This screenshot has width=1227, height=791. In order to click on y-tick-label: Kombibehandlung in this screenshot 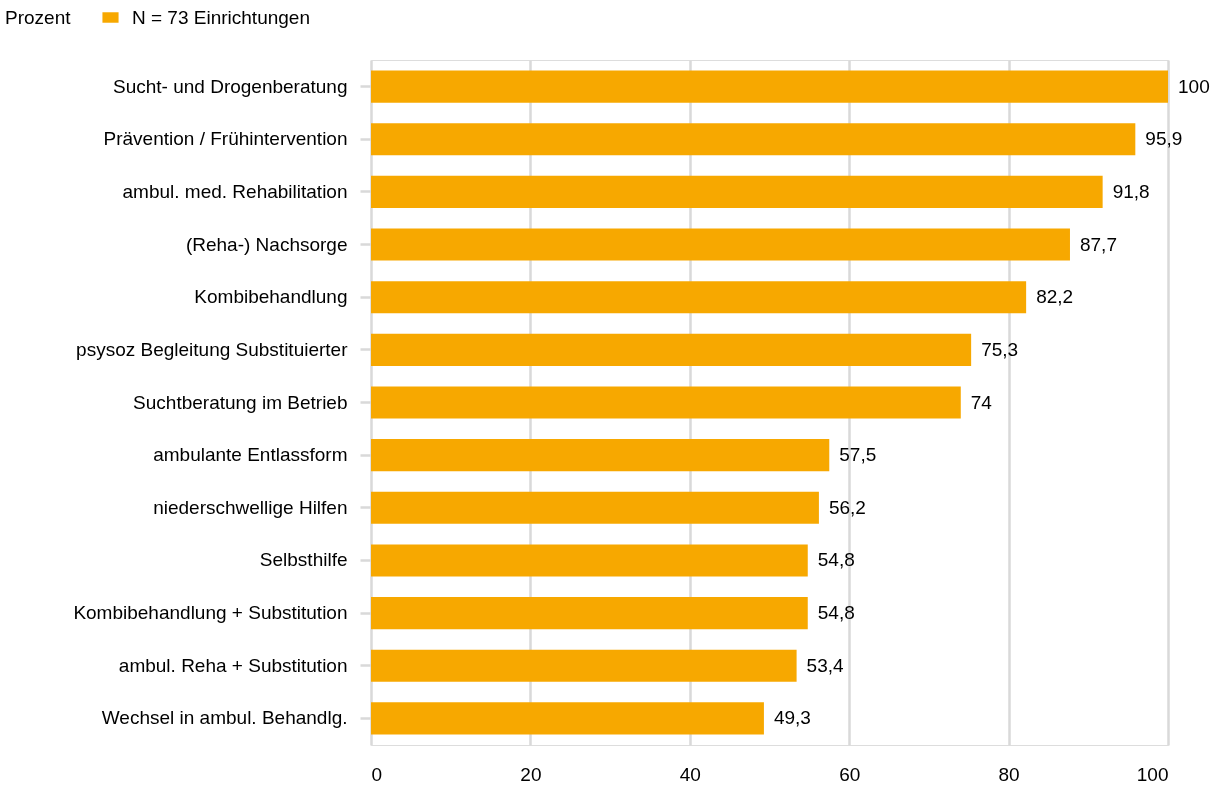, I will do `click(271, 297)`.